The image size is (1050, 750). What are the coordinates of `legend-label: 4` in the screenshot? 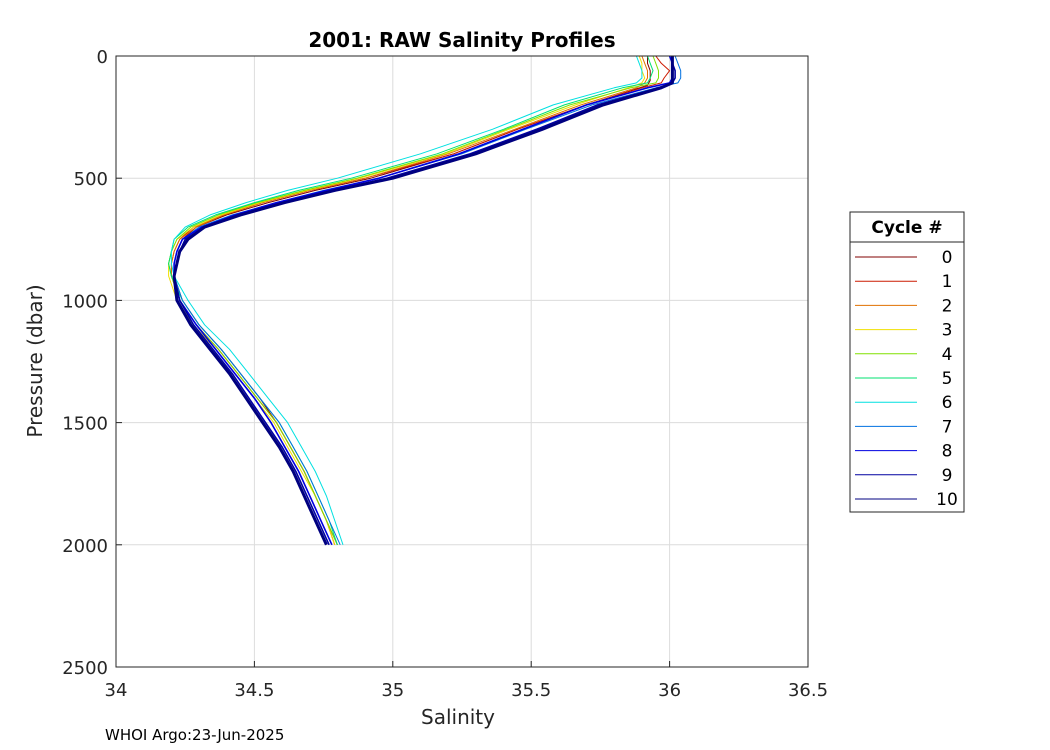 It's located at (947, 355).